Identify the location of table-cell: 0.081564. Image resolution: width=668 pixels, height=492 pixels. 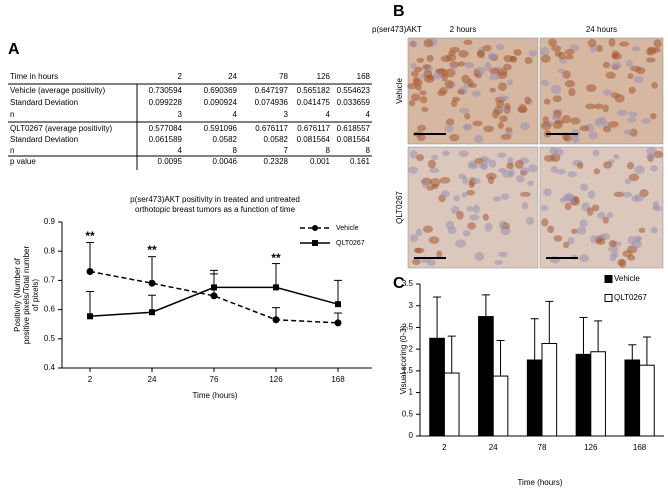
(354, 139).